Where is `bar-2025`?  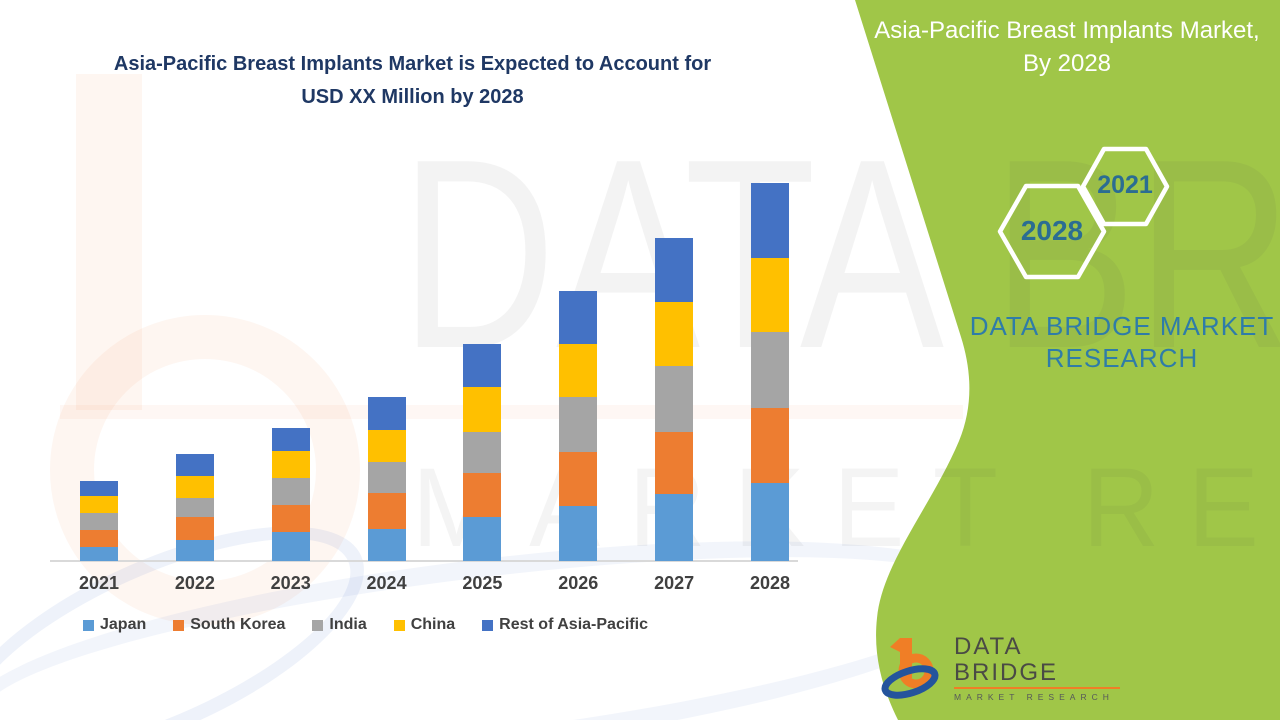 bar-2025 is located at coordinates (482, 452).